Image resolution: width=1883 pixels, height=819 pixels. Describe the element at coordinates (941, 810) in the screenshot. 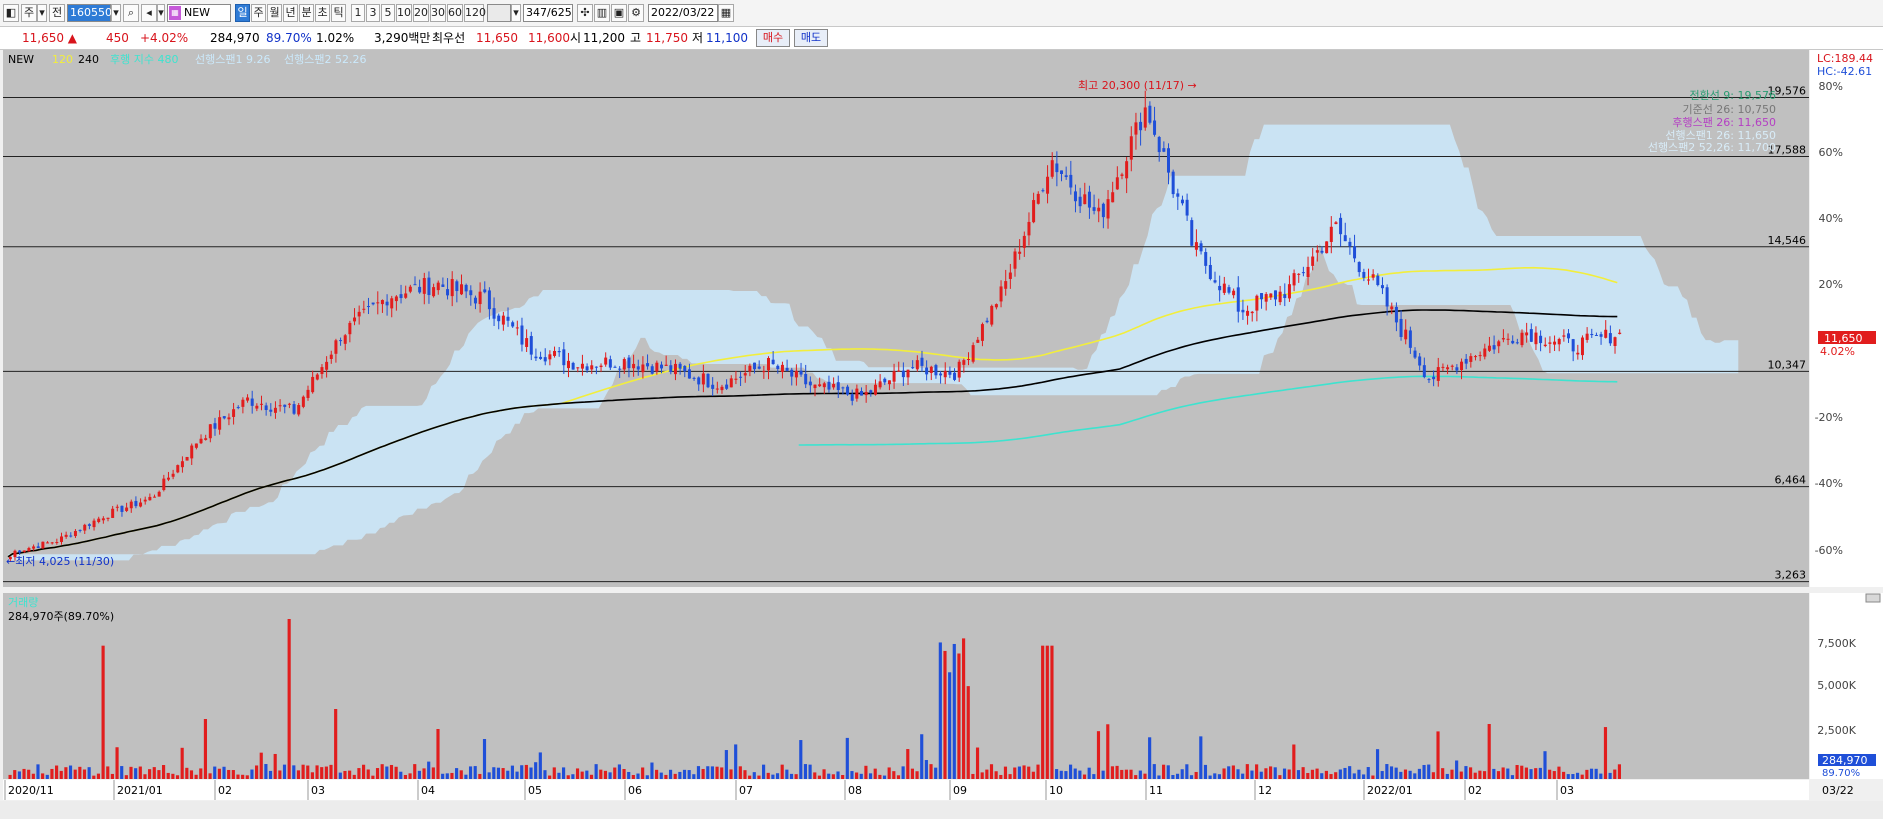

I see `scroll-bar` at that location.